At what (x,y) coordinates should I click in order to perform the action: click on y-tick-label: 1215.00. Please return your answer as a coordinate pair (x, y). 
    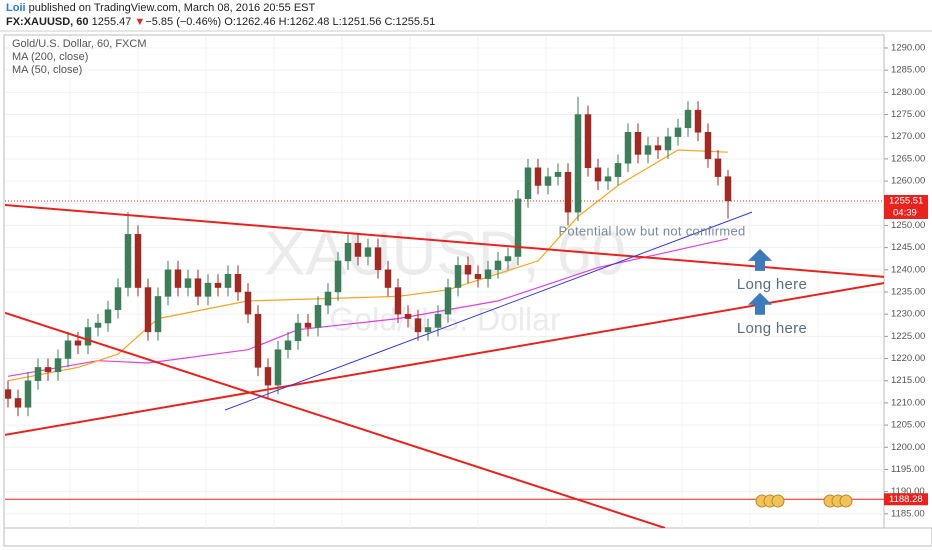
    Looking at the image, I should click on (908, 380).